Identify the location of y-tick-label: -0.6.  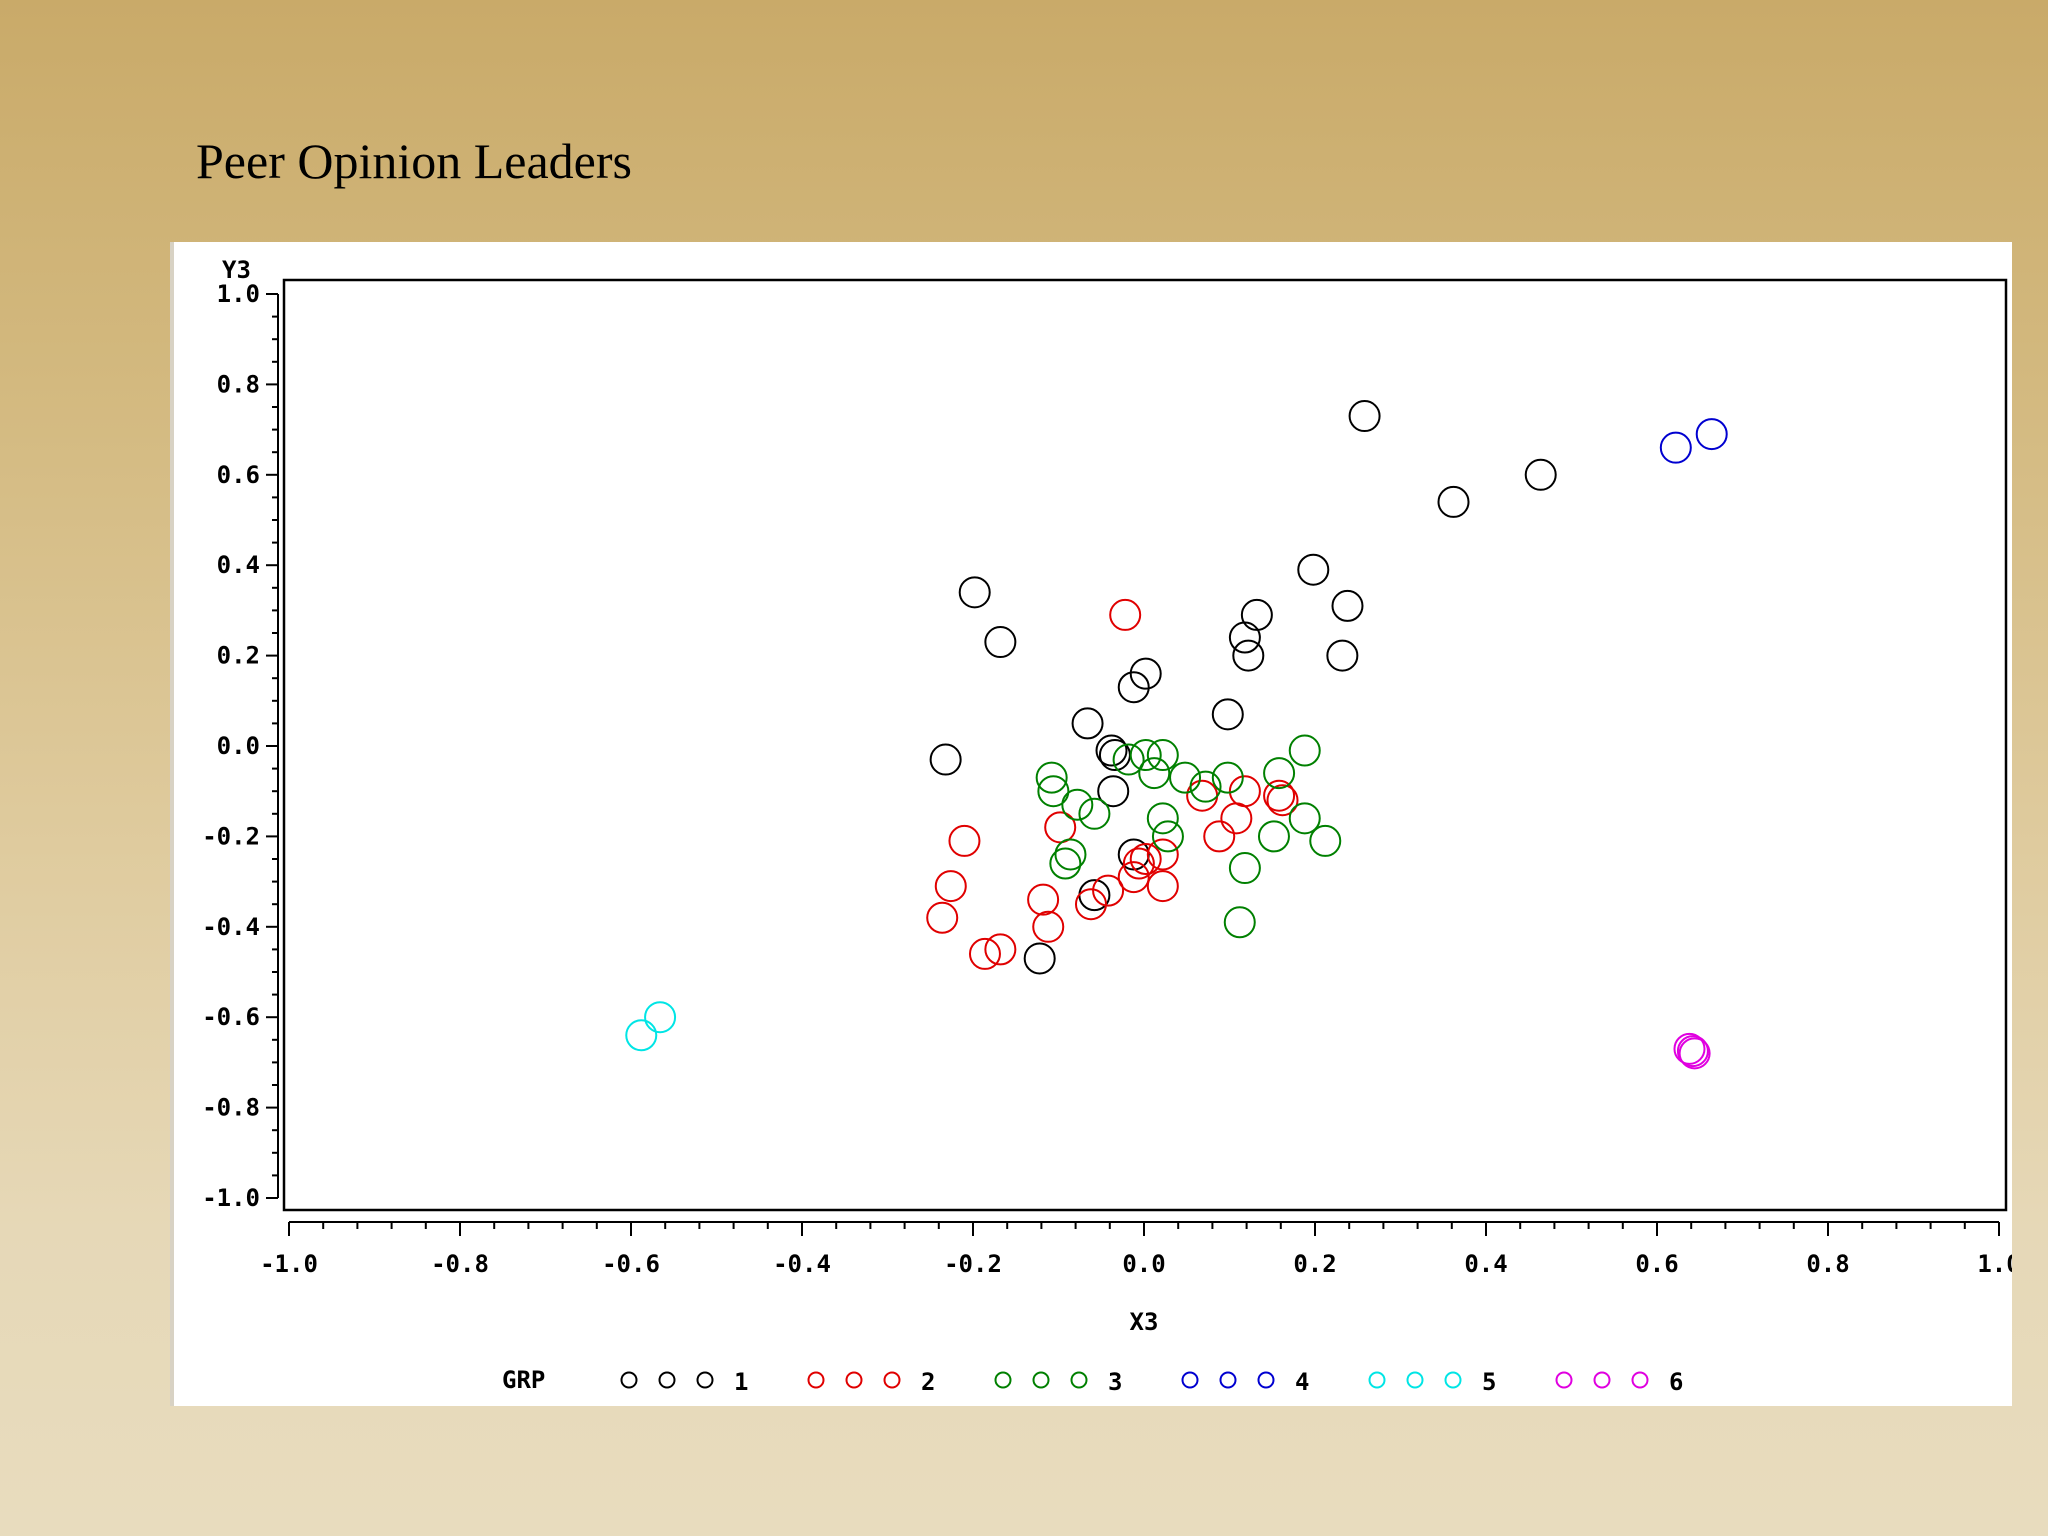
(231, 1017).